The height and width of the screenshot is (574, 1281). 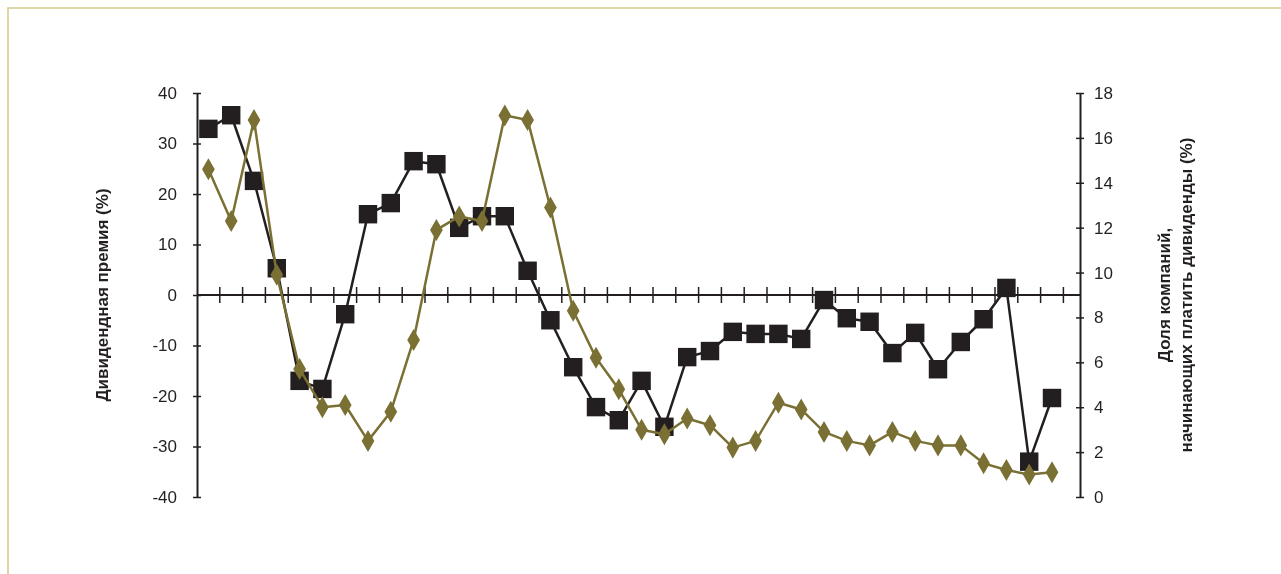 I want to click on y-tick-label: 40, so click(x=167, y=93).